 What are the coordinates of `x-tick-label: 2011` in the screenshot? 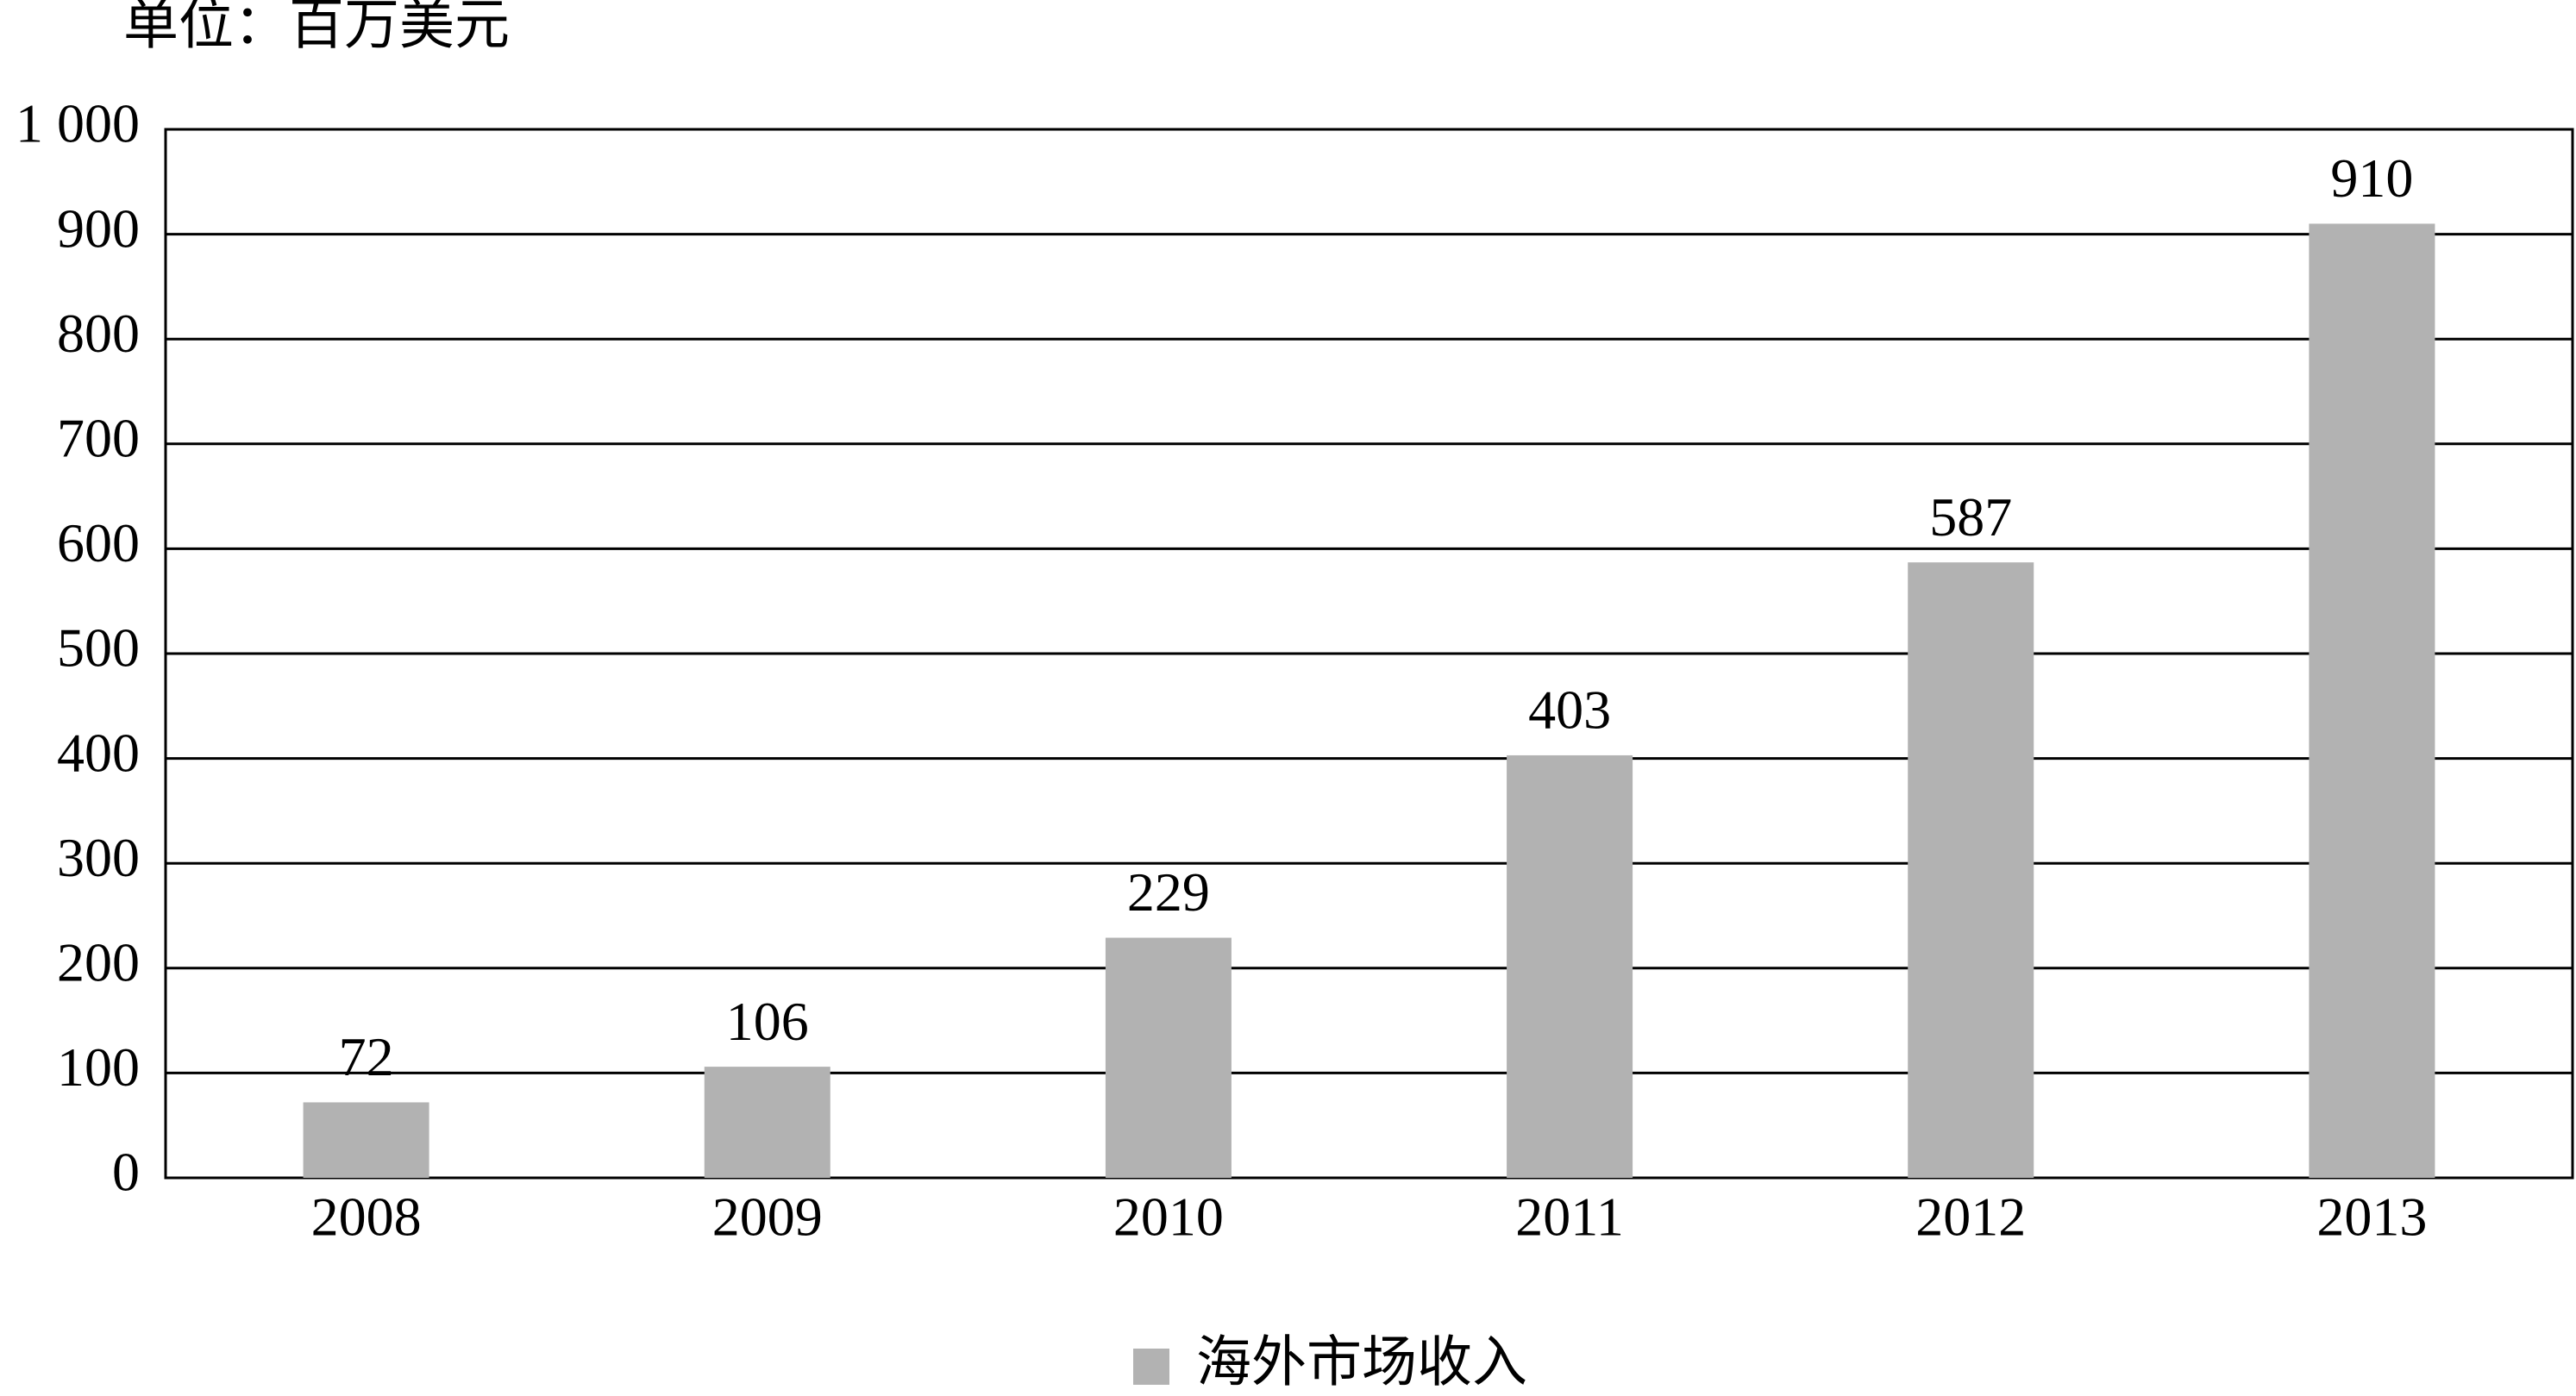 It's located at (1569, 1217).